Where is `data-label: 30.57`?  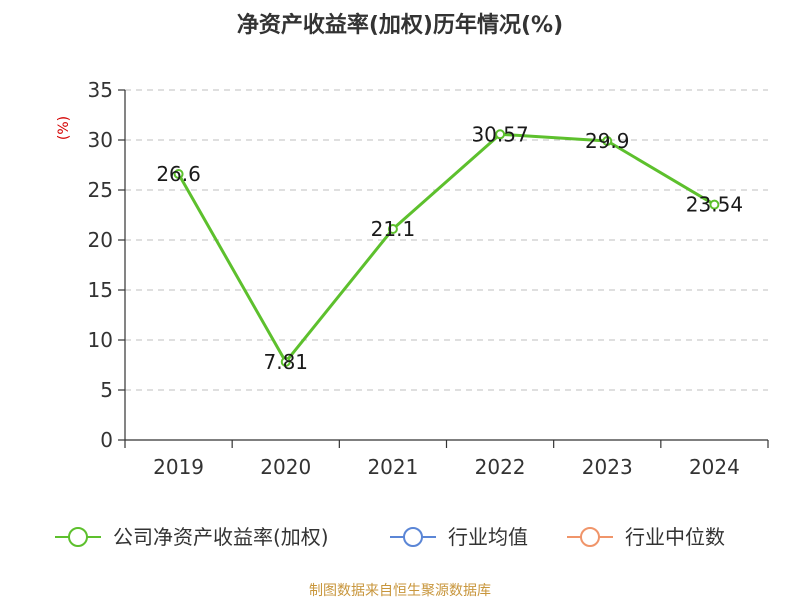
data-label: 30.57 is located at coordinates (499, 134).